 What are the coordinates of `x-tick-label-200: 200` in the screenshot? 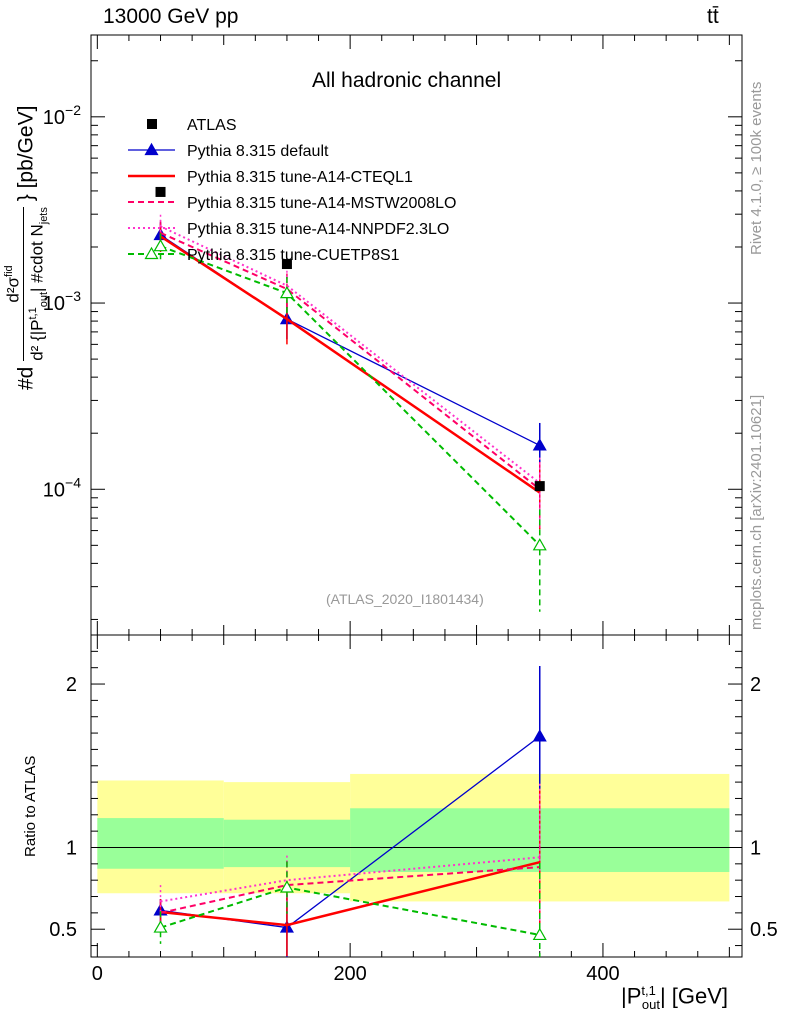 It's located at (349, 974).